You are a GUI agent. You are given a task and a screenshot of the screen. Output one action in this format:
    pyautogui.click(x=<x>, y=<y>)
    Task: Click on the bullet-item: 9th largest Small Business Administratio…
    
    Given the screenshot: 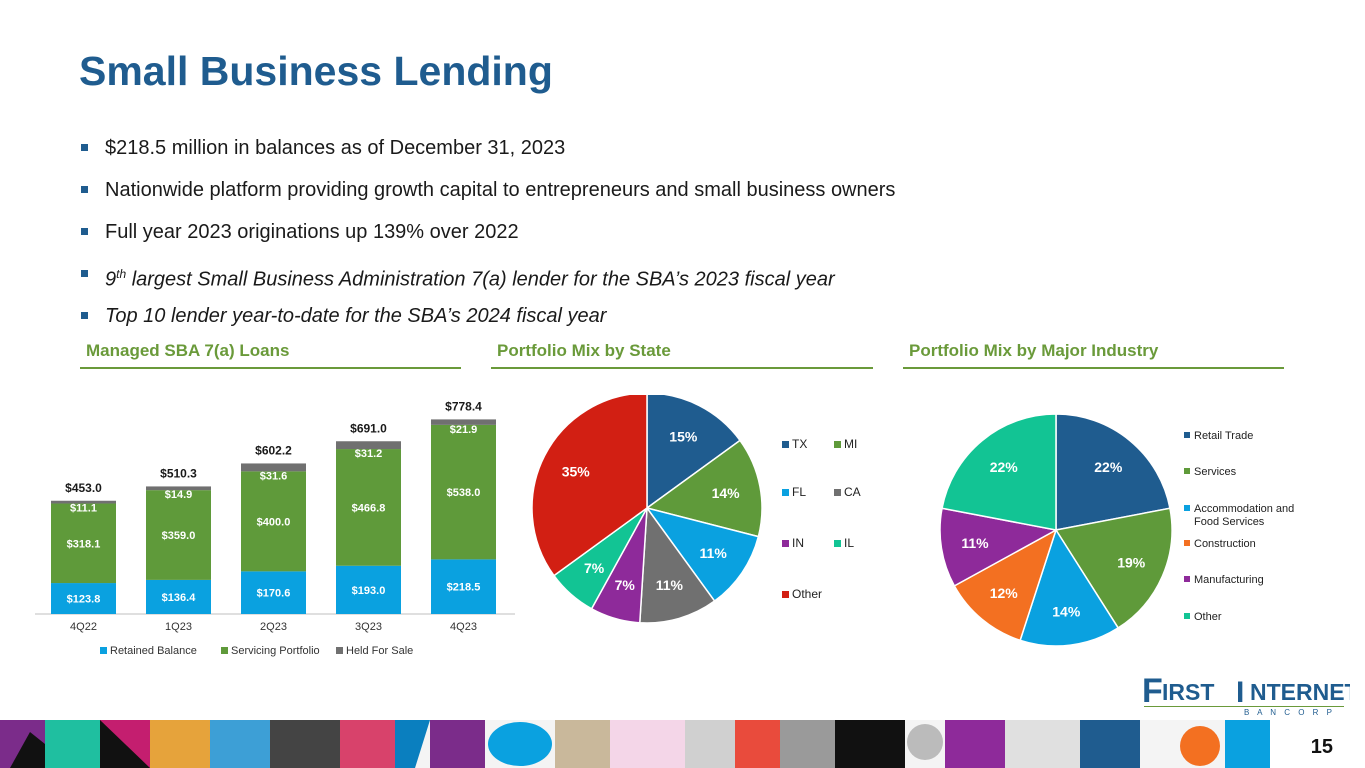 What is the action you would take?
    pyautogui.click(x=654, y=277)
    